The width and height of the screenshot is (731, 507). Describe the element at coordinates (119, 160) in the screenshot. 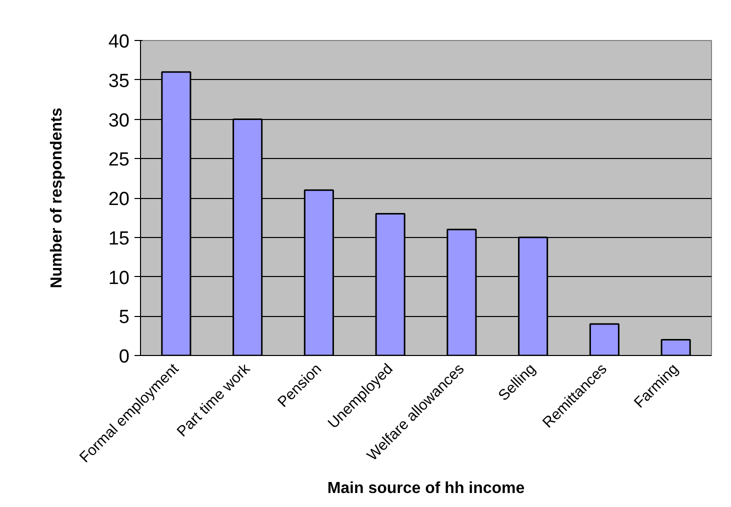

I see `y-tick-label: 25` at that location.